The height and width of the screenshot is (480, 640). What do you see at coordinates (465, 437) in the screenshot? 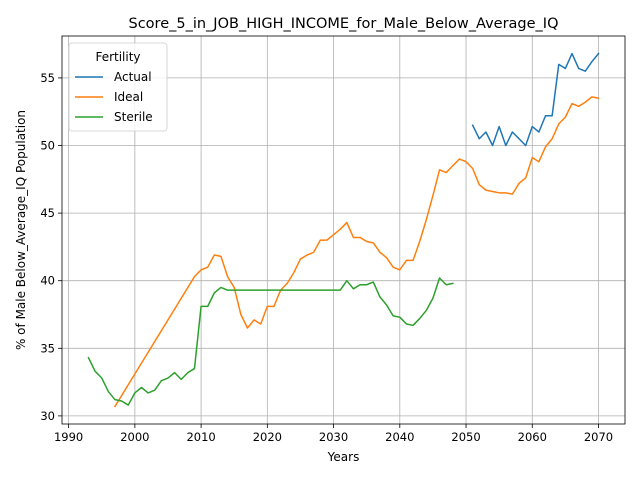
I see `x-tick-label: 2050` at bounding box center [465, 437].